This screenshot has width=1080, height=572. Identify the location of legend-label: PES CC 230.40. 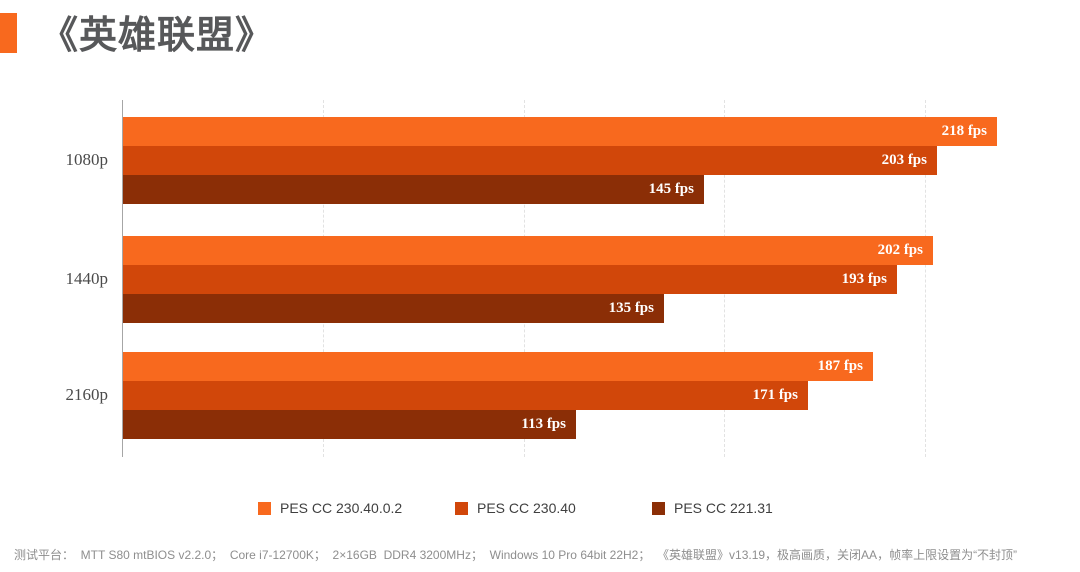
(526, 508).